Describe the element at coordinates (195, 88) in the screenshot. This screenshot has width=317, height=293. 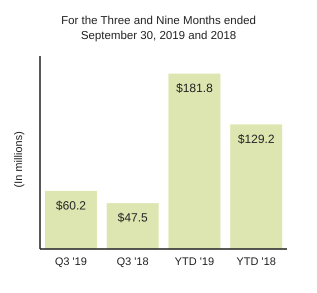
I see `data-label: $181.8` at that location.